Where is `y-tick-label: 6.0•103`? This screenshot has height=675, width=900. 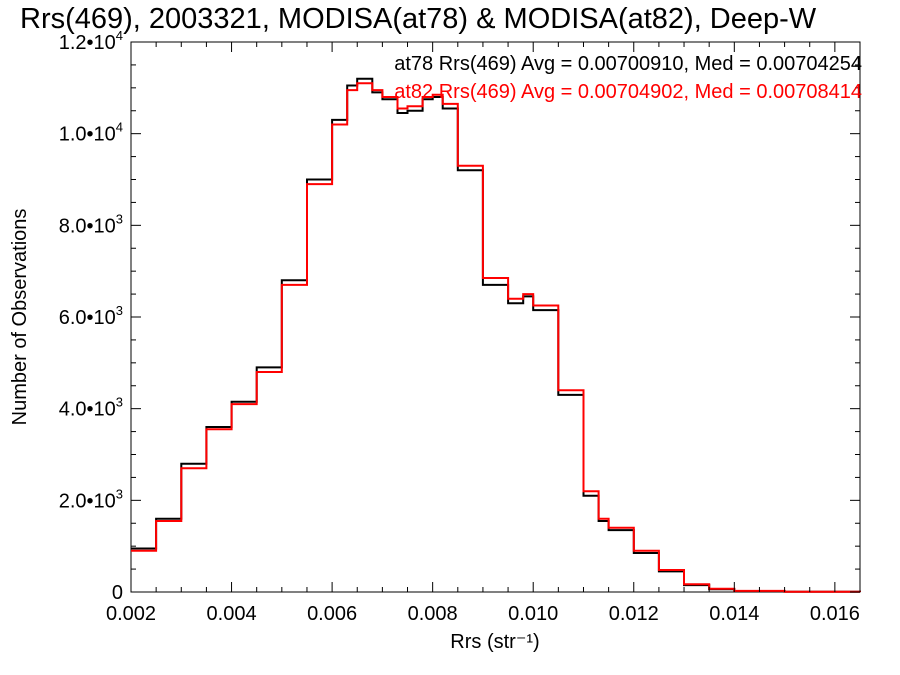
y-tick-label: 6.0•103 is located at coordinates (91, 316).